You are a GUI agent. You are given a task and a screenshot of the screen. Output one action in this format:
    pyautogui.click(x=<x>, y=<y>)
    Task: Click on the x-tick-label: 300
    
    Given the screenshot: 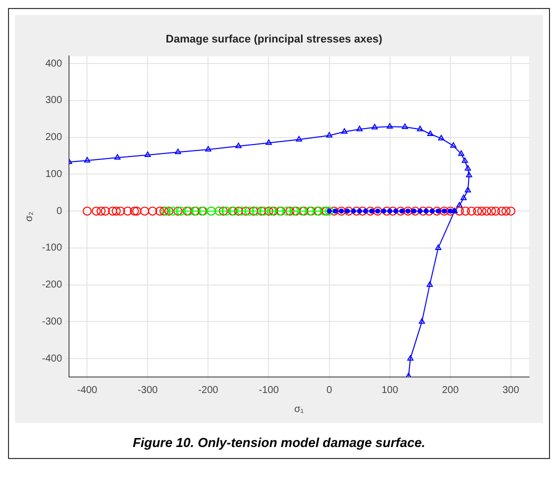 What is the action you would take?
    pyautogui.click(x=511, y=390)
    